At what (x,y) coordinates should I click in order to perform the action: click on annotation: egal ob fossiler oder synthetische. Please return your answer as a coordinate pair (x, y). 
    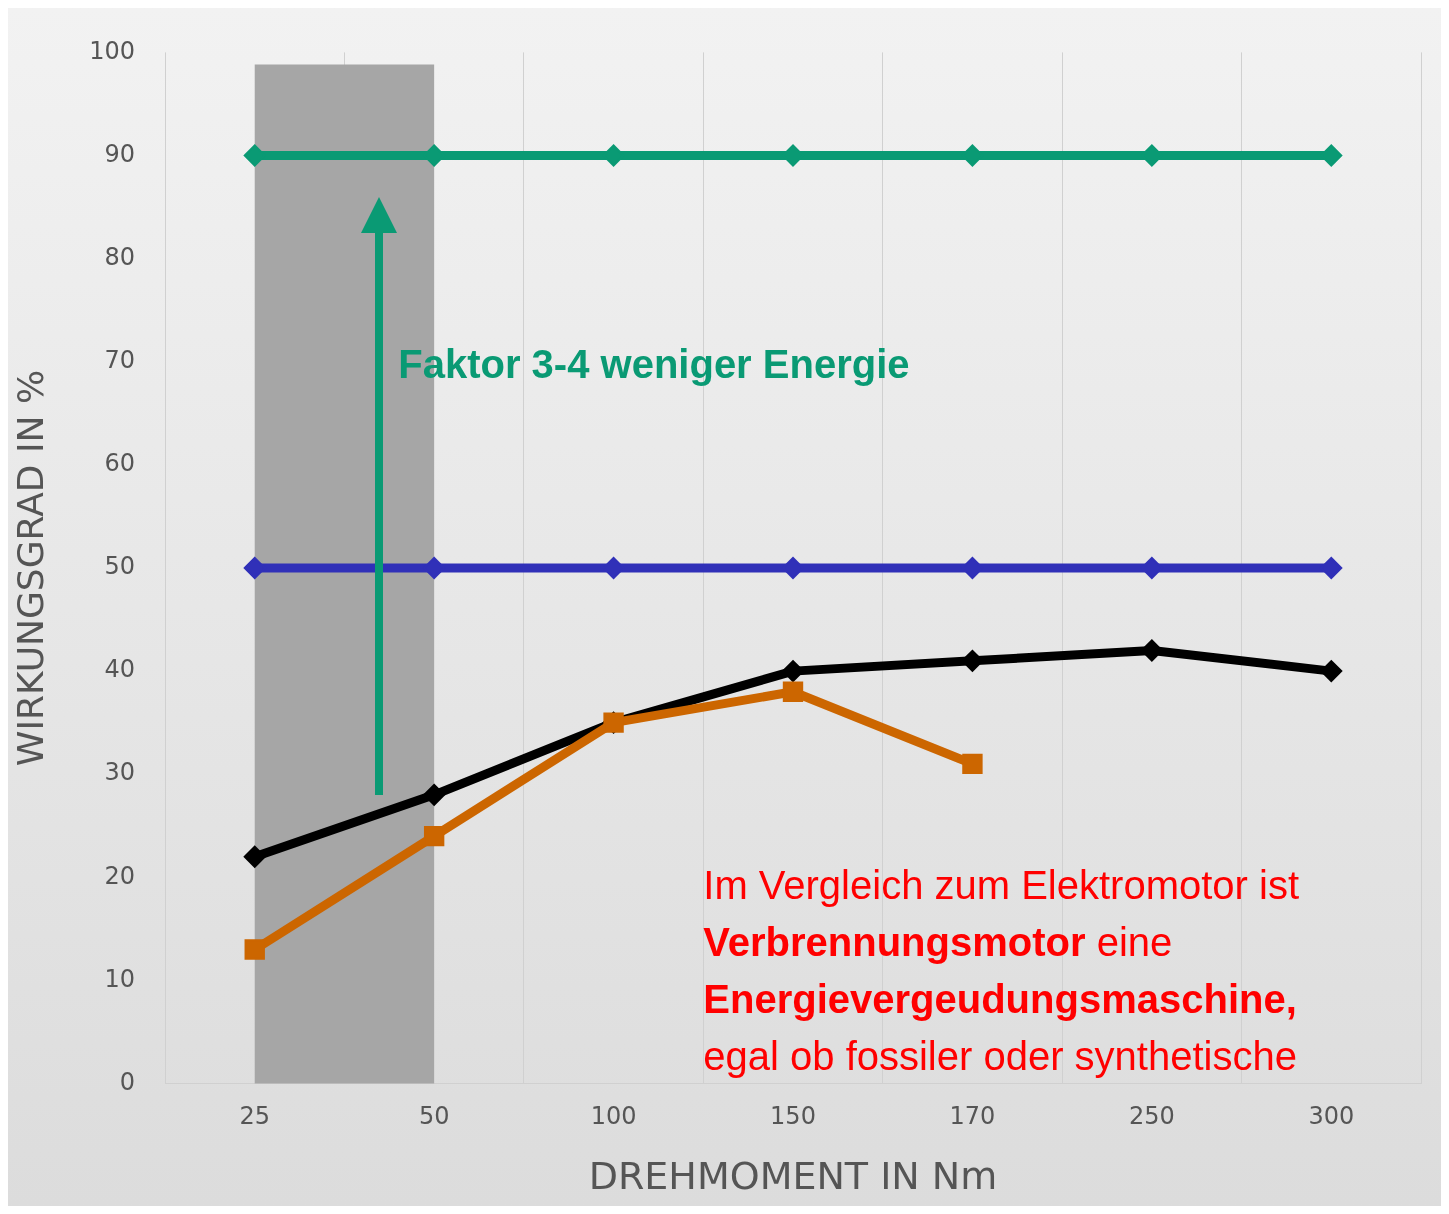
    Looking at the image, I should click on (1000, 1056).